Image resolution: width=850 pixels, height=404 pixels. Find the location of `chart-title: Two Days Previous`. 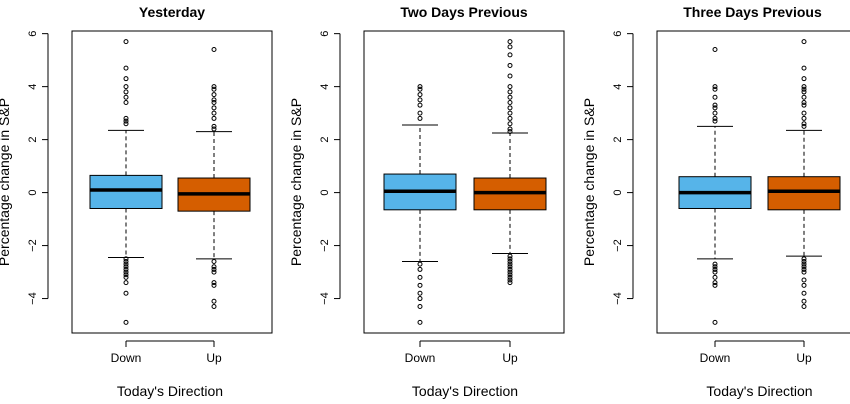

chart-title: Two Days Previous is located at coordinates (464, 12).